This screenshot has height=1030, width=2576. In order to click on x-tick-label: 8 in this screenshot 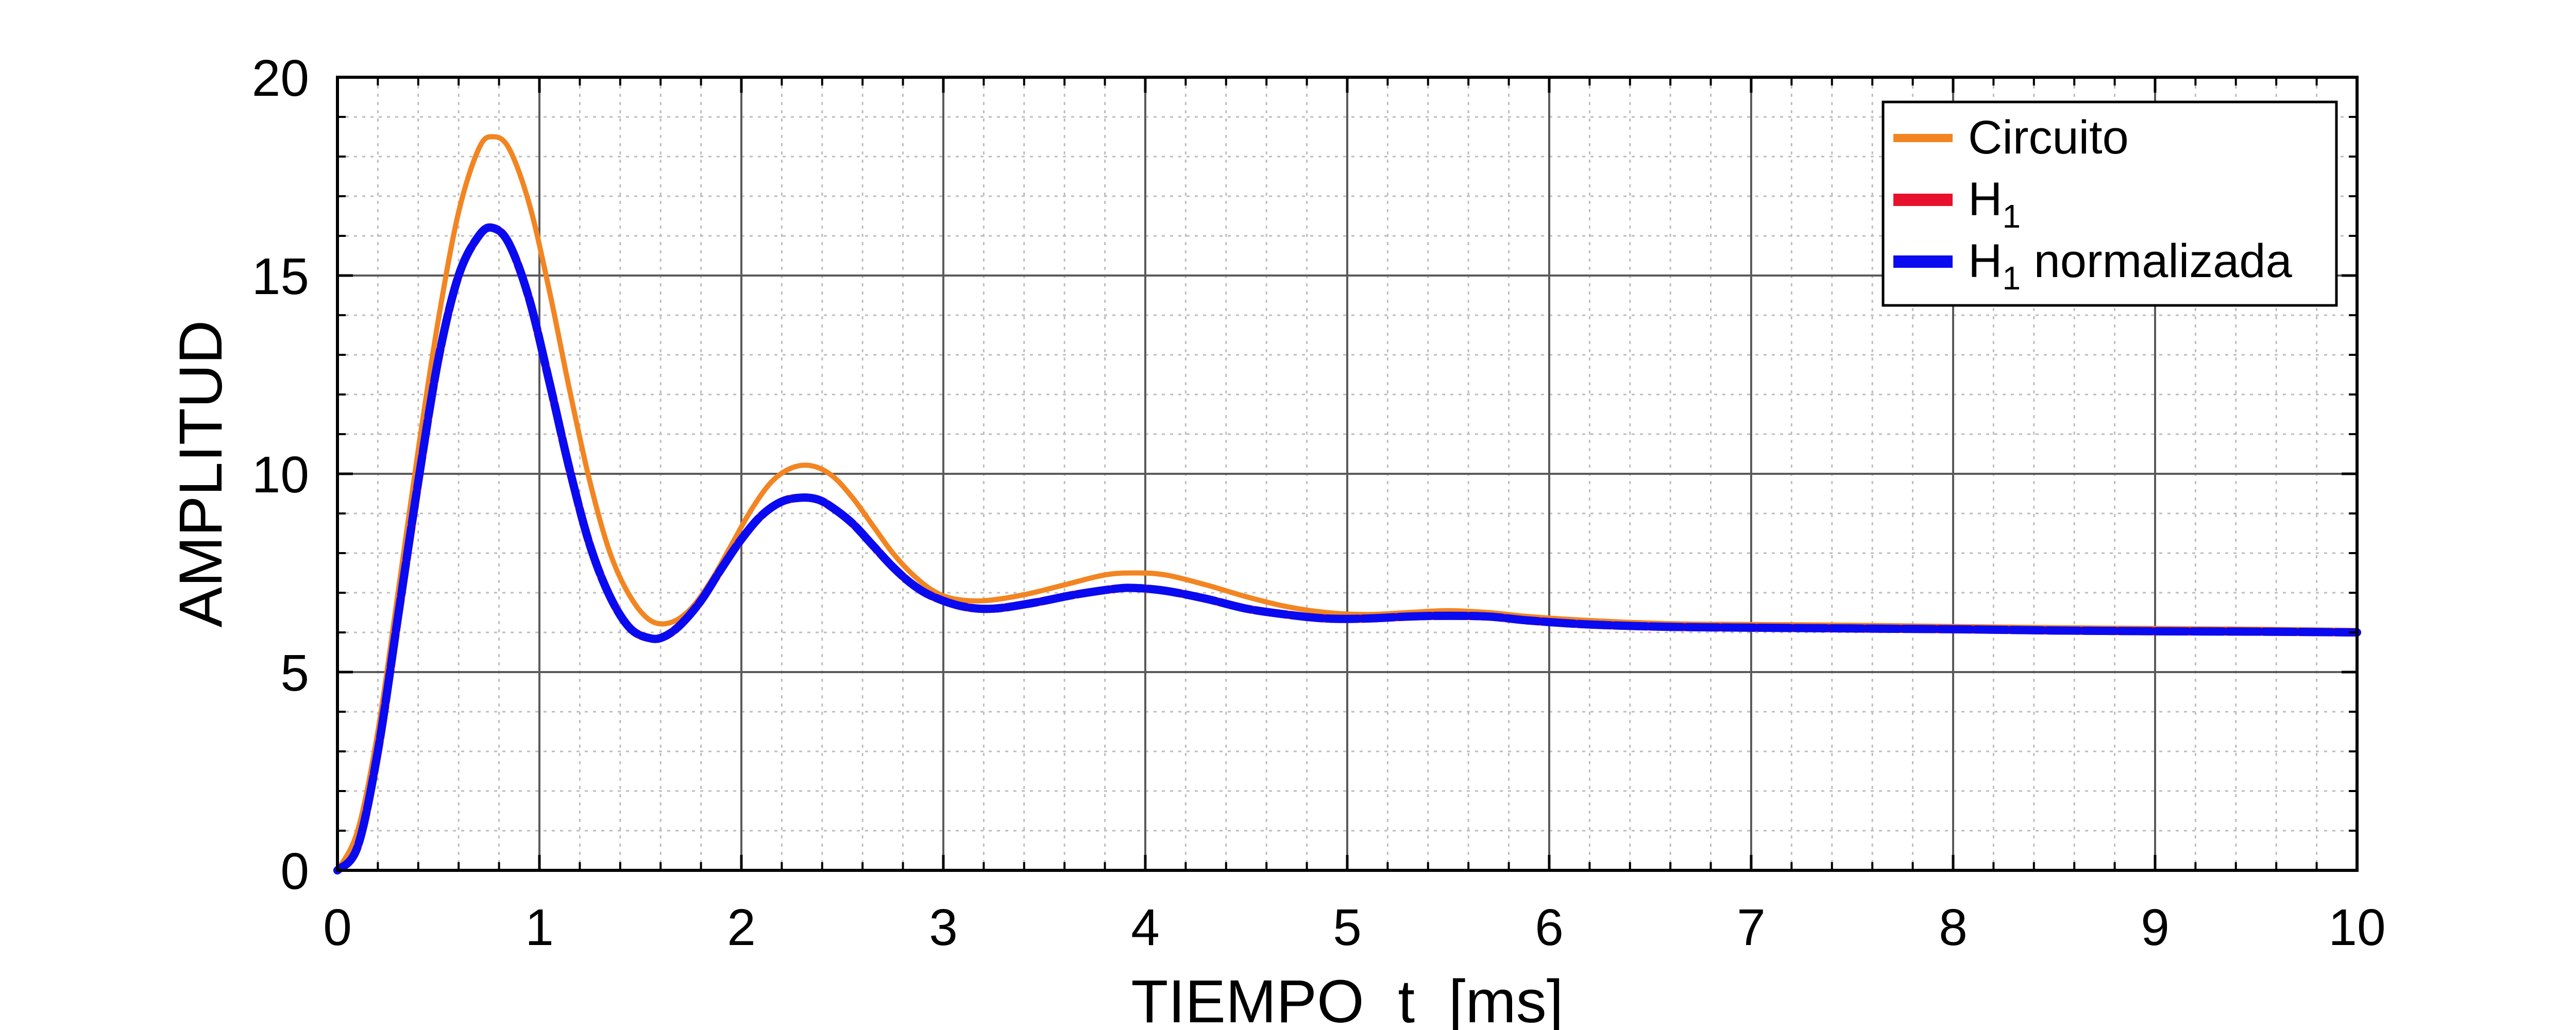, I will do `click(1953, 927)`.